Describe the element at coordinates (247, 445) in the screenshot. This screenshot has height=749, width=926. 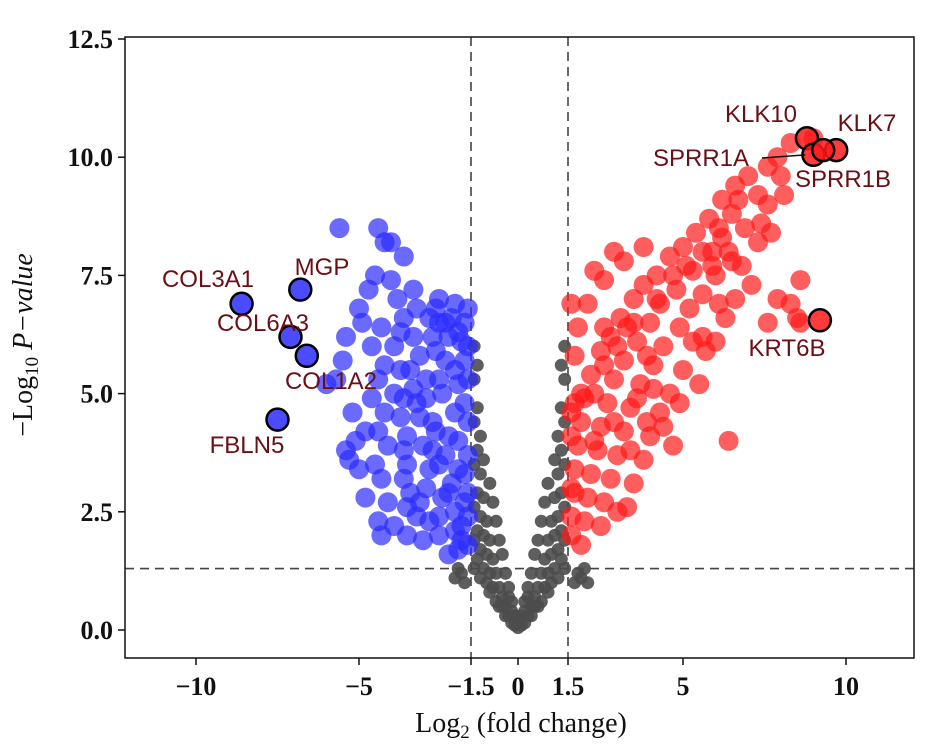
I see `gene-label-fbln5: FBLN5` at that location.